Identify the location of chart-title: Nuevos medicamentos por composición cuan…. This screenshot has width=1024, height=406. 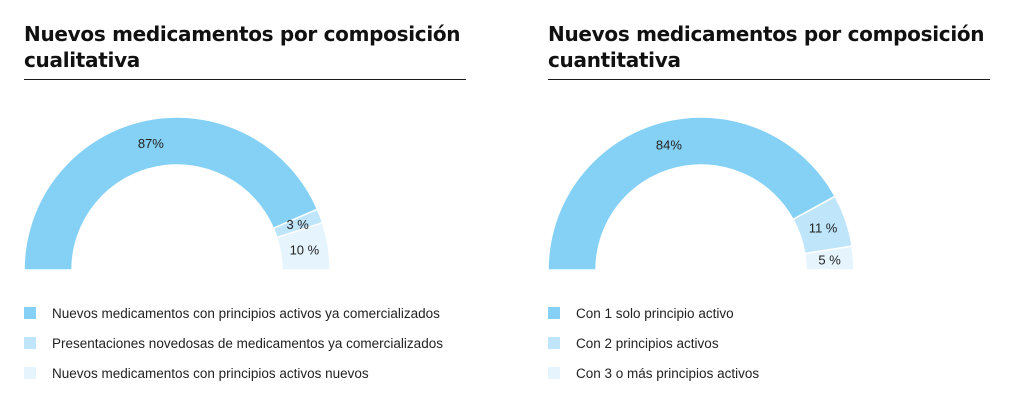
(766, 47).